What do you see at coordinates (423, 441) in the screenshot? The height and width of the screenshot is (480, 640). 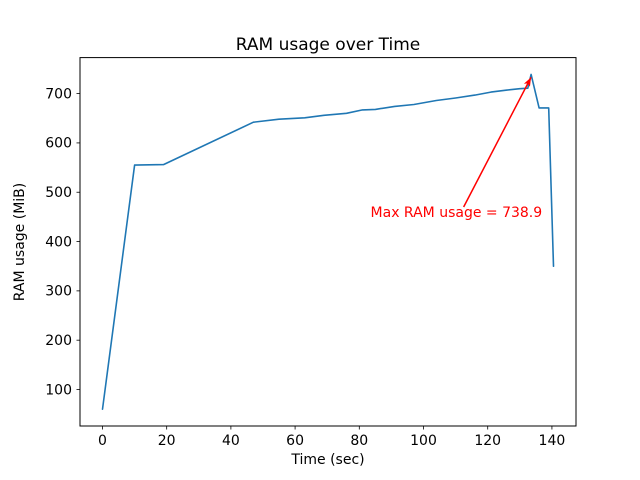 I see `x-tick-label: 100` at bounding box center [423, 441].